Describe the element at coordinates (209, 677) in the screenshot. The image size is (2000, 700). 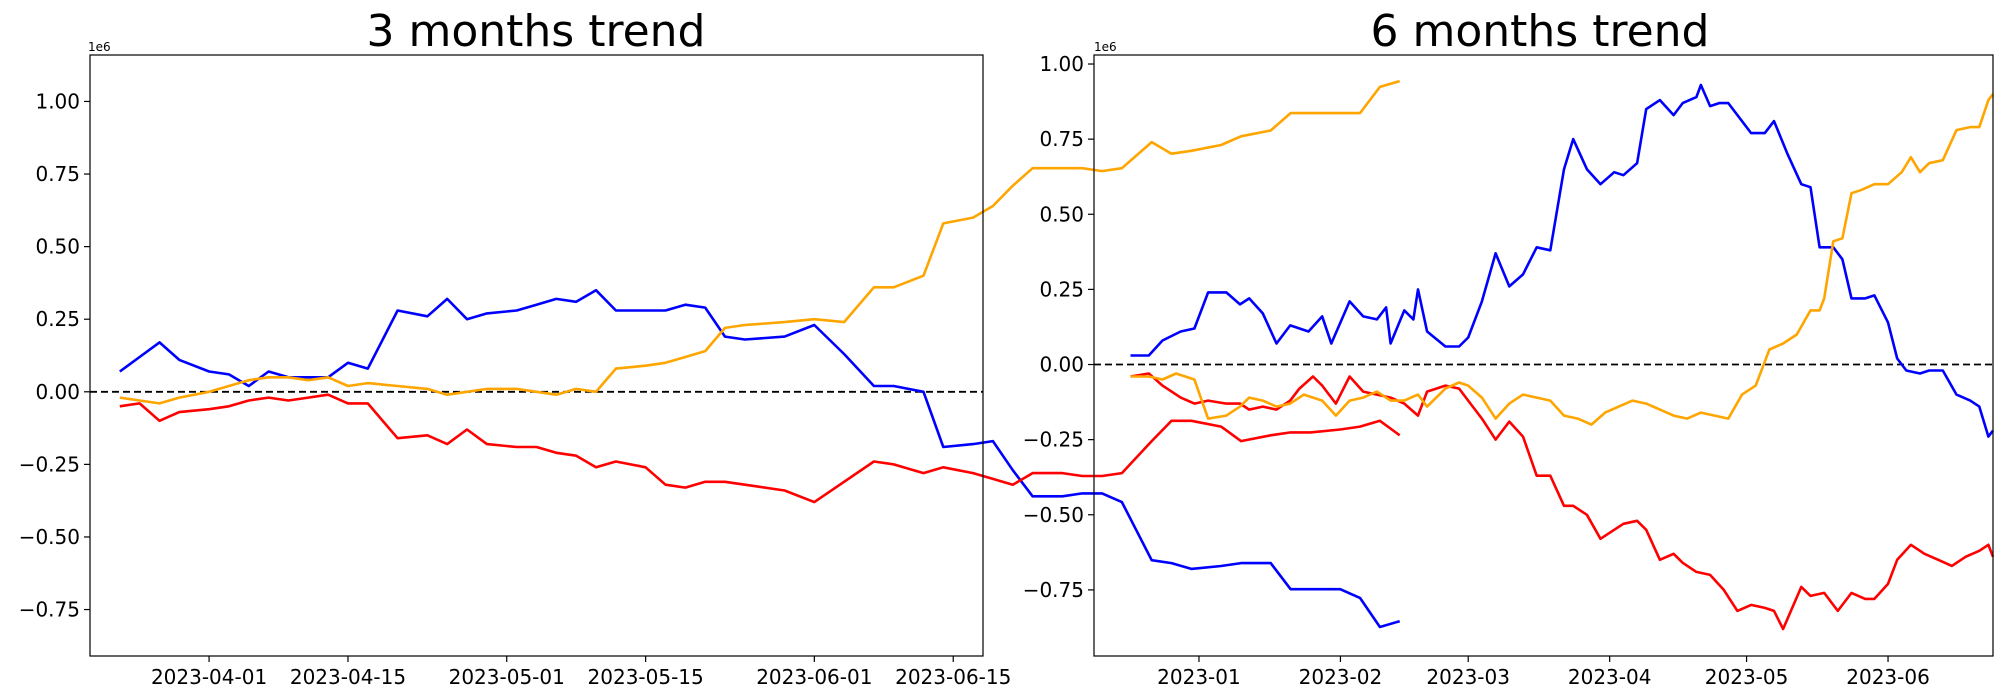
I see `x-tick-label: 2023-04-01` at that location.